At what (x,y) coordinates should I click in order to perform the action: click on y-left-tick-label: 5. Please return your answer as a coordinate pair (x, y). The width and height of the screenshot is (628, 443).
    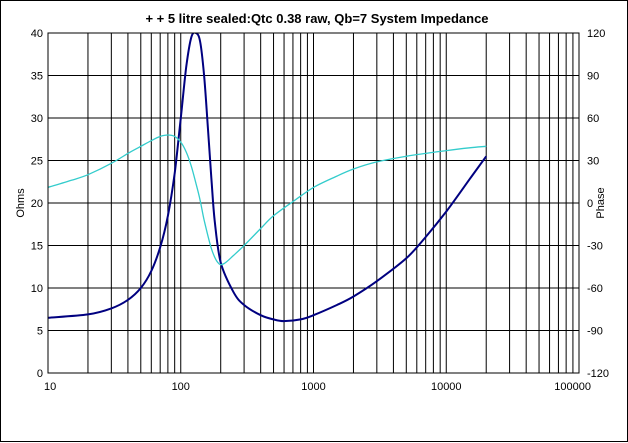
    Looking at the image, I should click on (40, 332).